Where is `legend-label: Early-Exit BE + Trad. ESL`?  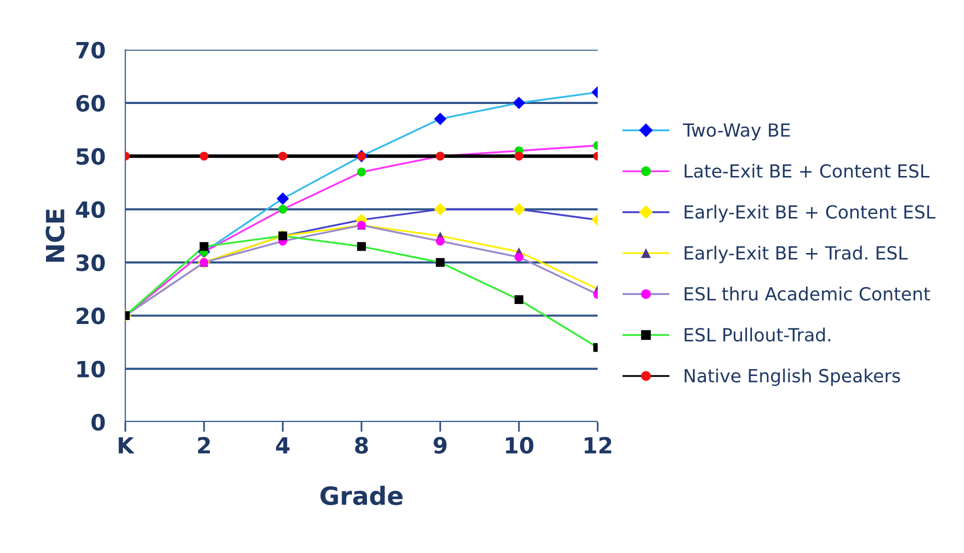 legend-label: Early-Exit BE + Trad. ESL is located at coordinates (796, 255).